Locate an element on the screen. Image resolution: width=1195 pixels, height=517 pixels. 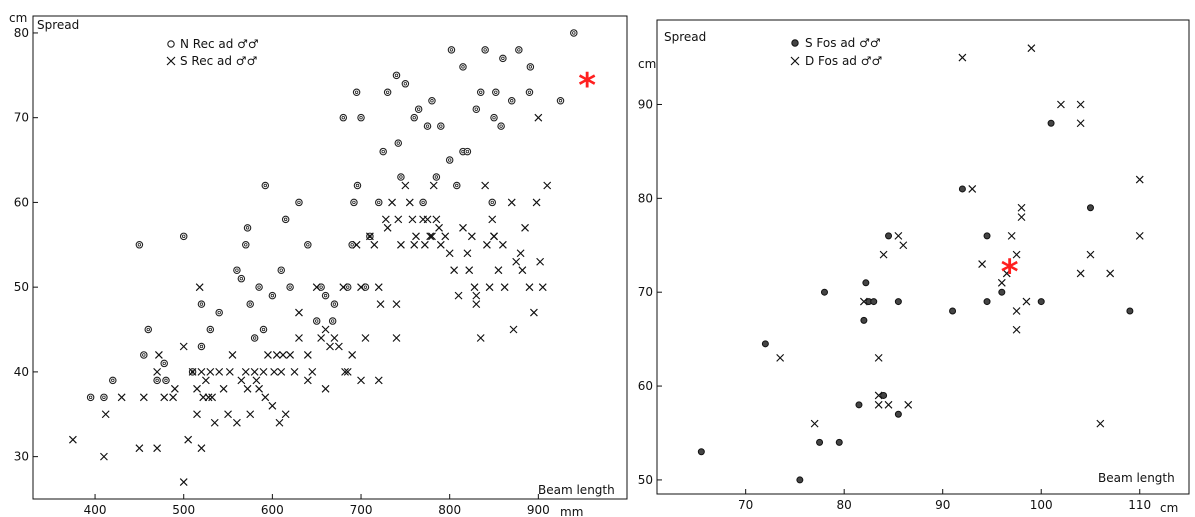
x-tick-label: 900 is located at coordinates (538, 510).